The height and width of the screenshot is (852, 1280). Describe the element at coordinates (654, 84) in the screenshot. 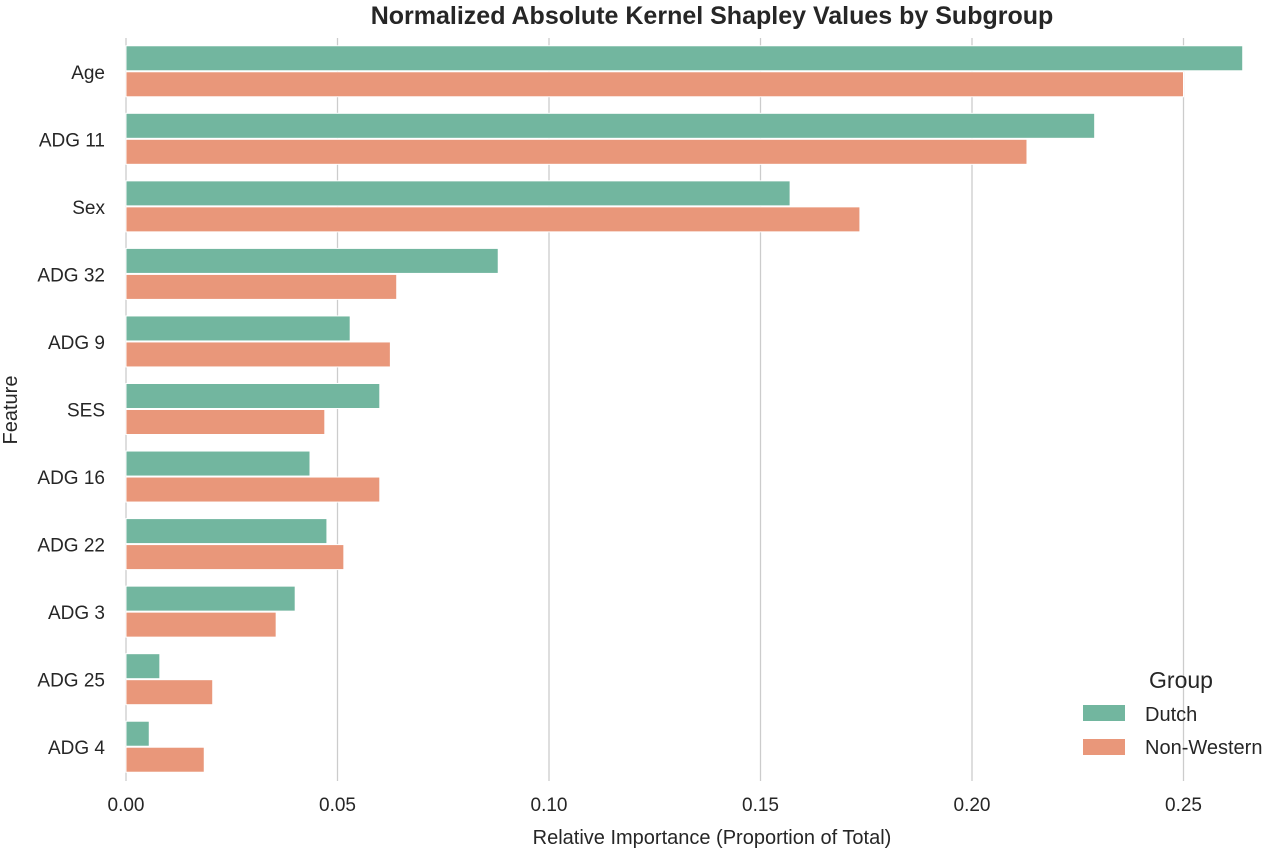

I see `bar-non-western-age` at that location.